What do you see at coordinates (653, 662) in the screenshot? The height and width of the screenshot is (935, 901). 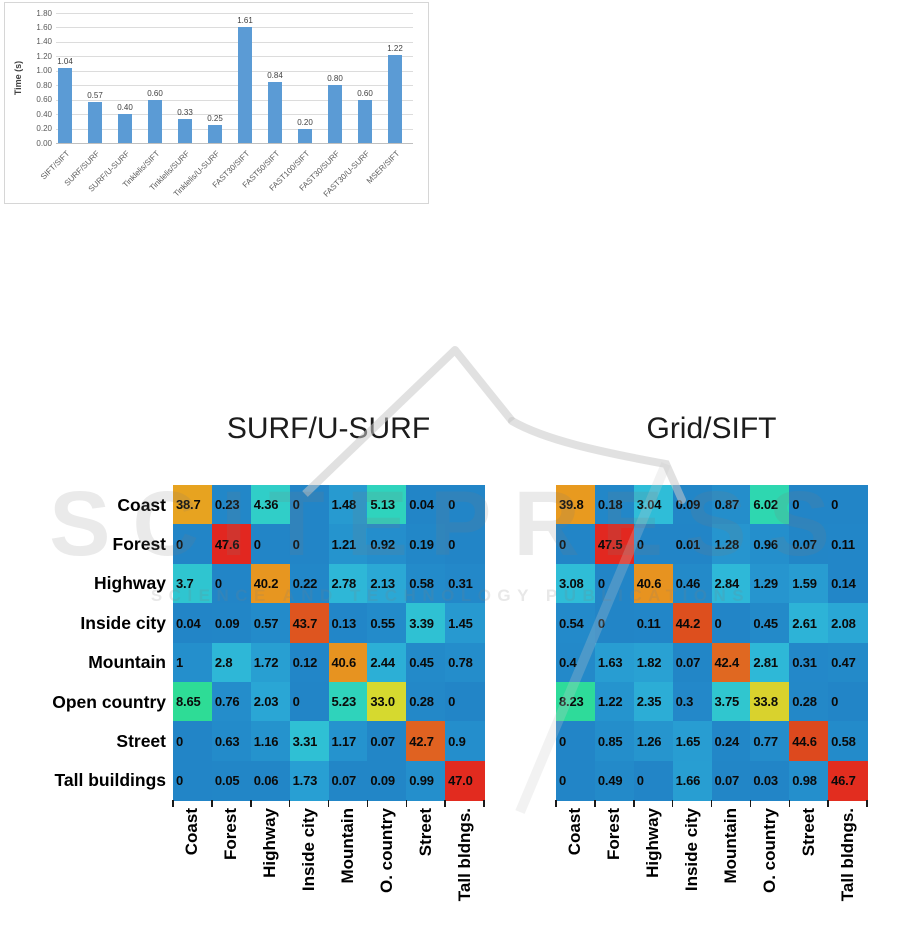 I see `heatmap-cell: 1.82` at bounding box center [653, 662].